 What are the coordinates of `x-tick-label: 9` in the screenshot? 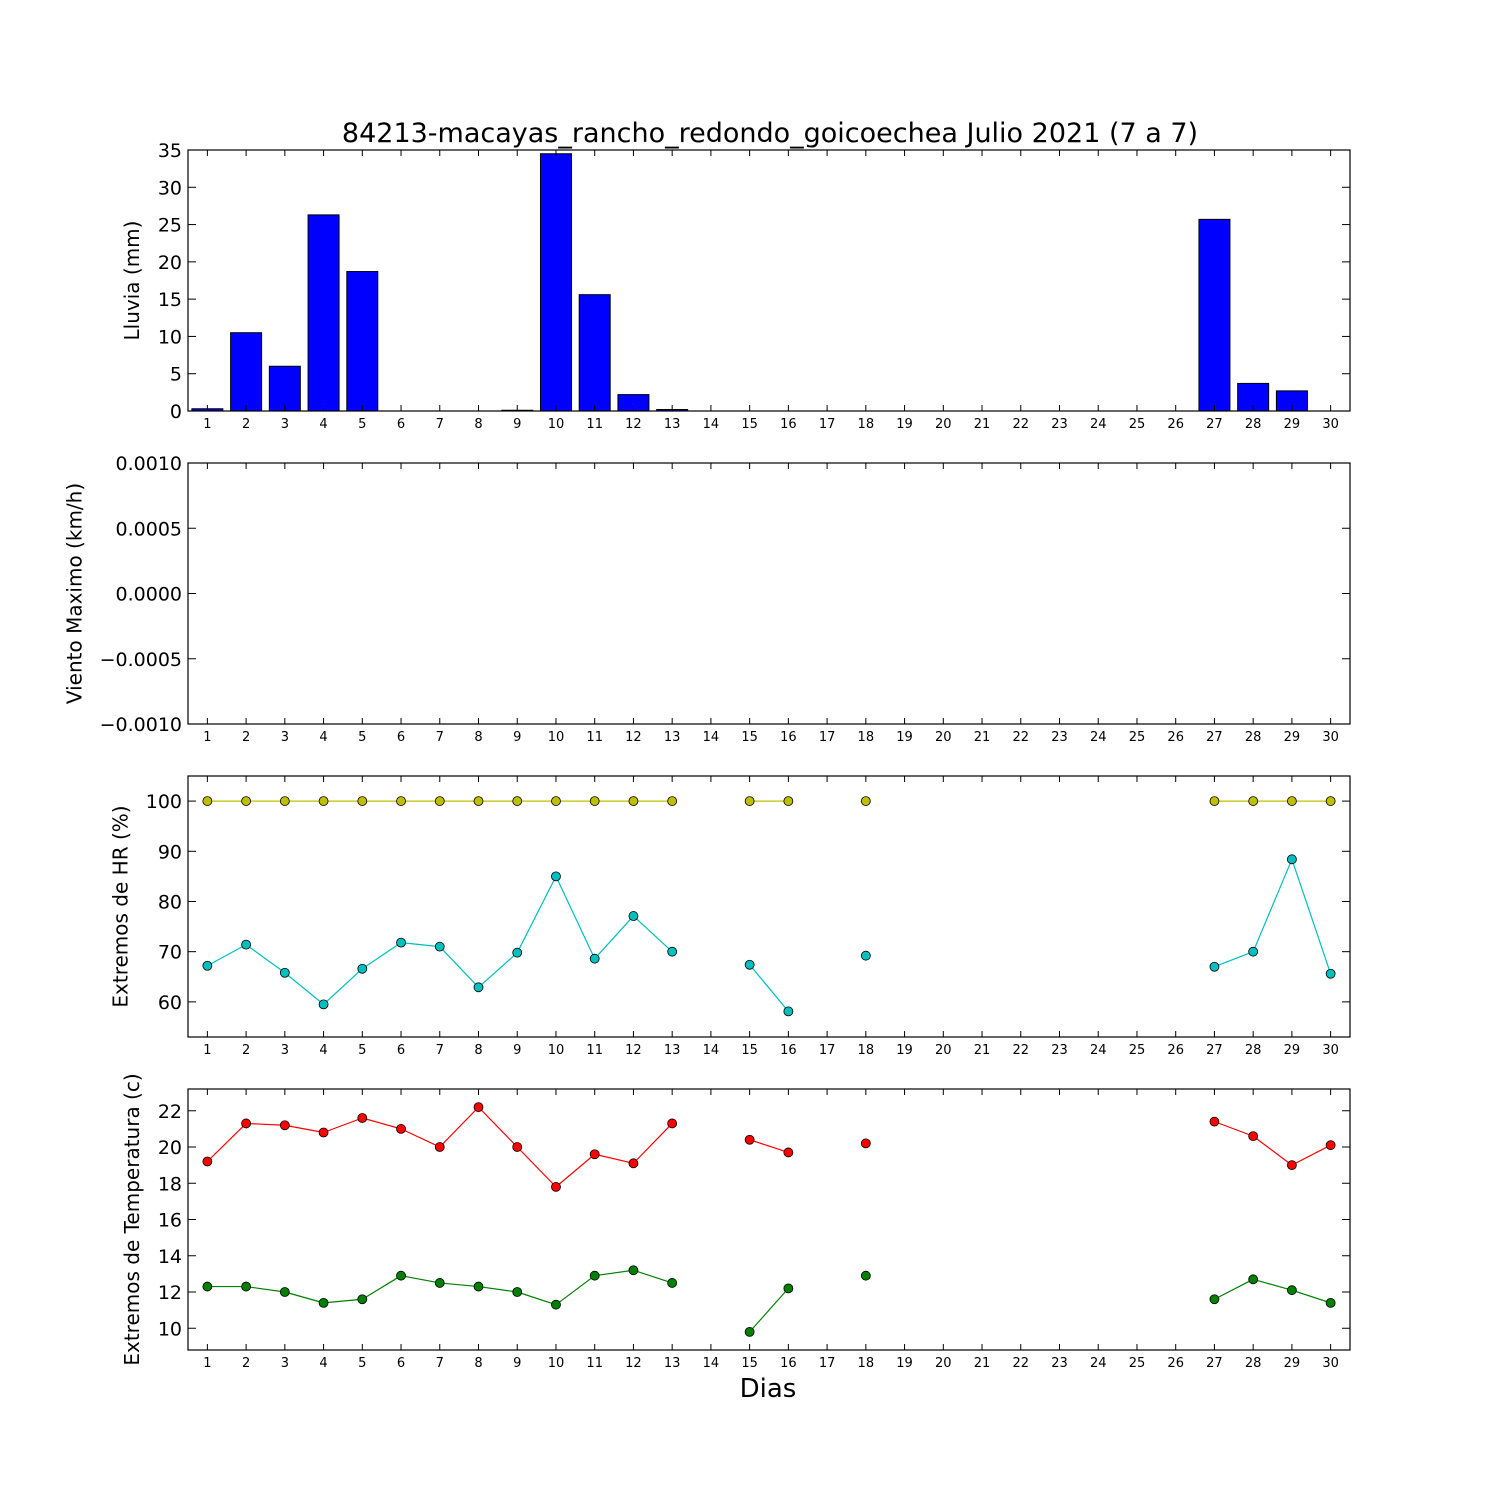 It's located at (517, 424).